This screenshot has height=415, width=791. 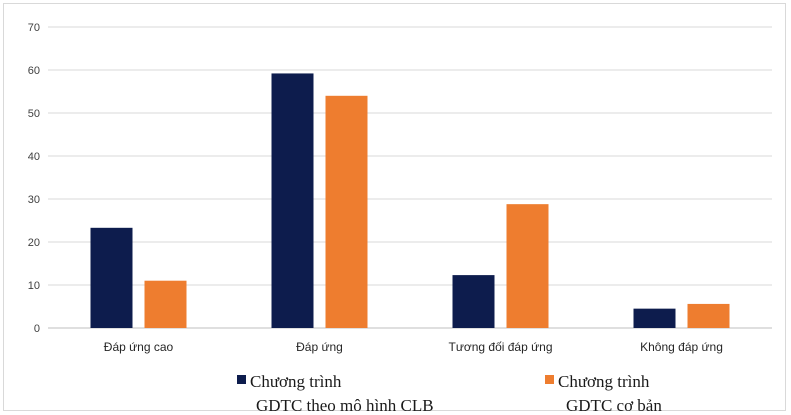 What do you see at coordinates (139, 347) in the screenshot?
I see `x-category-label: Đáp ứng cao` at bounding box center [139, 347].